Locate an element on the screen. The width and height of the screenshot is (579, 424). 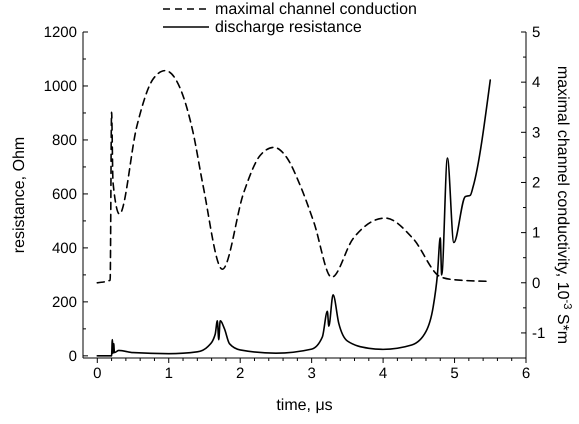
x-tick-label: 6 is located at coordinates (526, 373).